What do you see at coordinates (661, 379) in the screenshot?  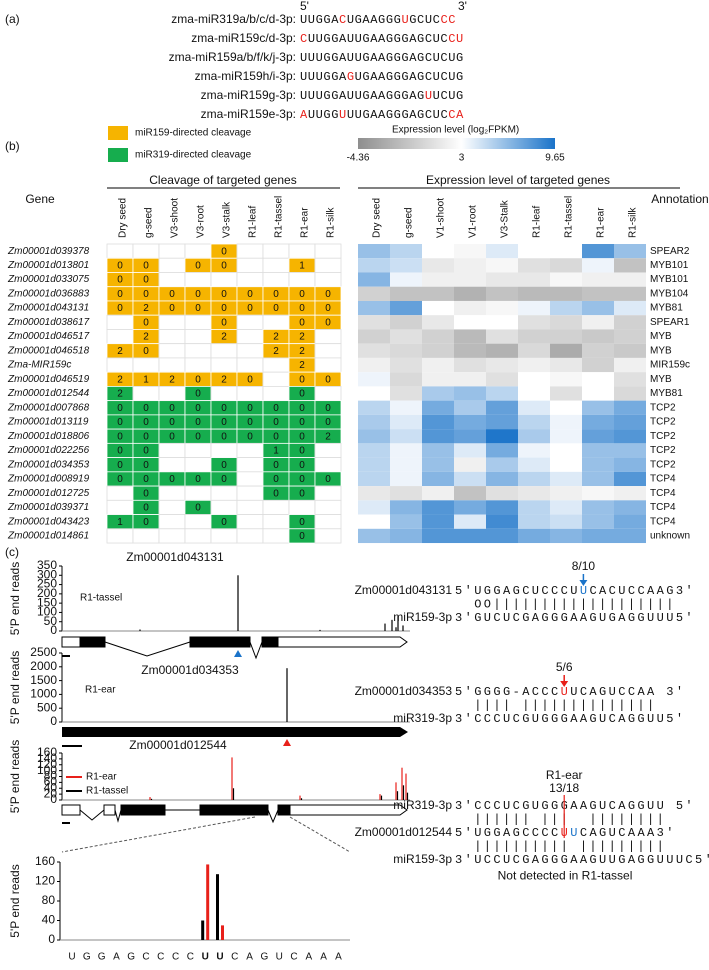 I see `annotation: MYB` at bounding box center [661, 379].